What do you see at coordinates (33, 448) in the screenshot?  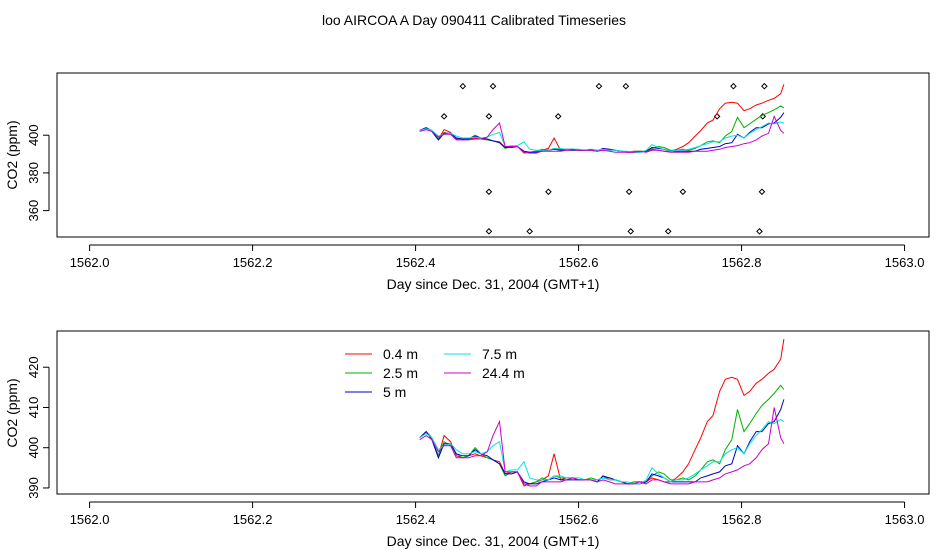 I see `lower-y-tick-label: 400` at bounding box center [33, 448].